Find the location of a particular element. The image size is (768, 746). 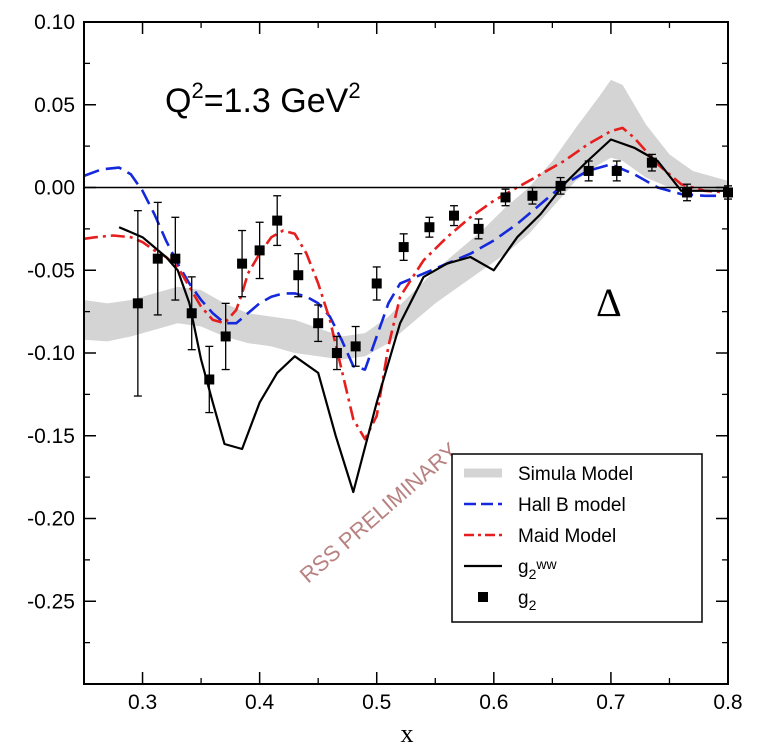

legend: Simula Model Hall B model Maid Model g2ww g2 is located at coordinates (577, 538).